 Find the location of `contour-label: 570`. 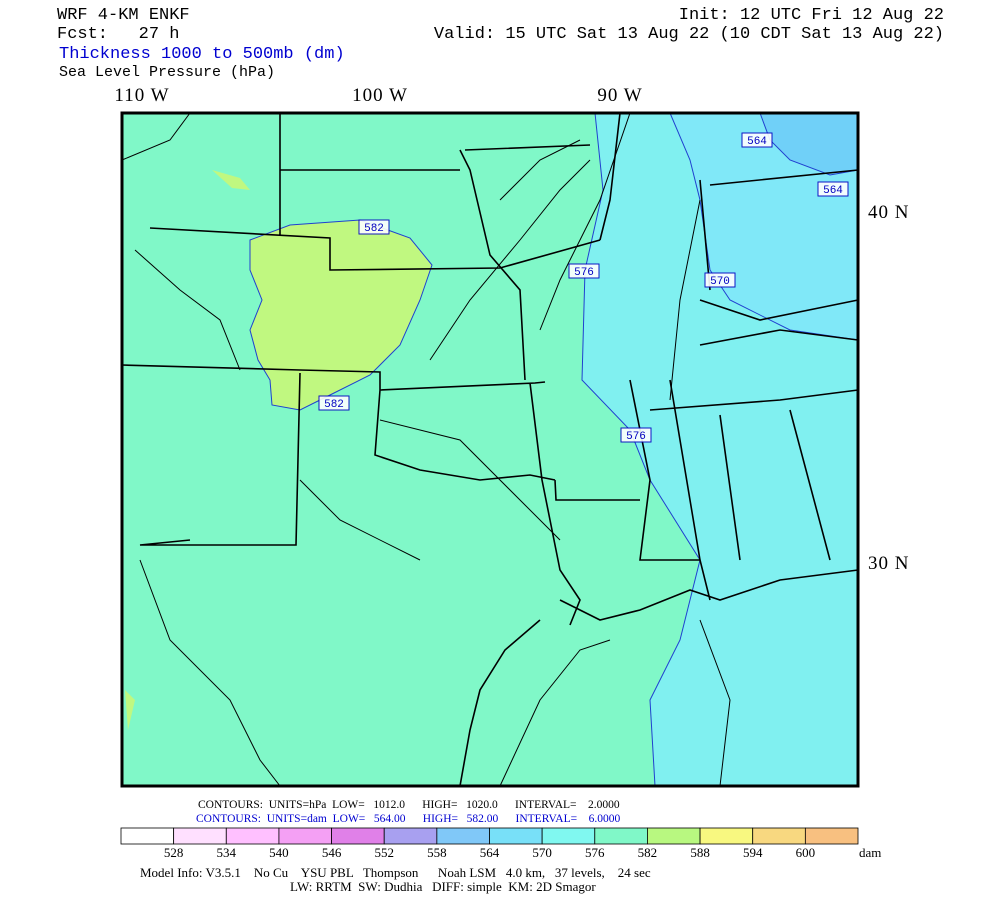

contour-label: 570 is located at coordinates (720, 282).